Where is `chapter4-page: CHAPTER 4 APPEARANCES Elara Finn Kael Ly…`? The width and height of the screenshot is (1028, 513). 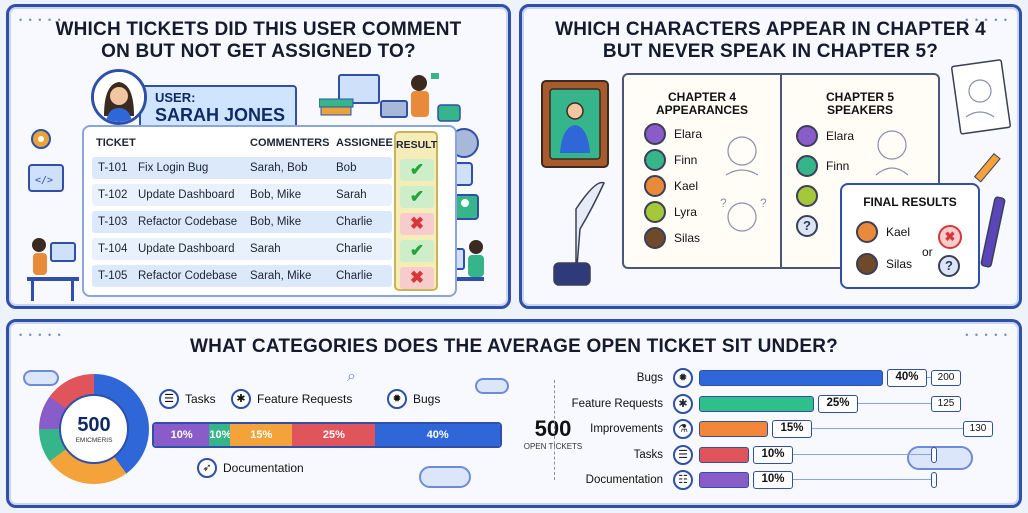
chapter4-page: CHAPTER 4 APPEARANCES Elara Finn Kael Ly… is located at coordinates (702, 171).